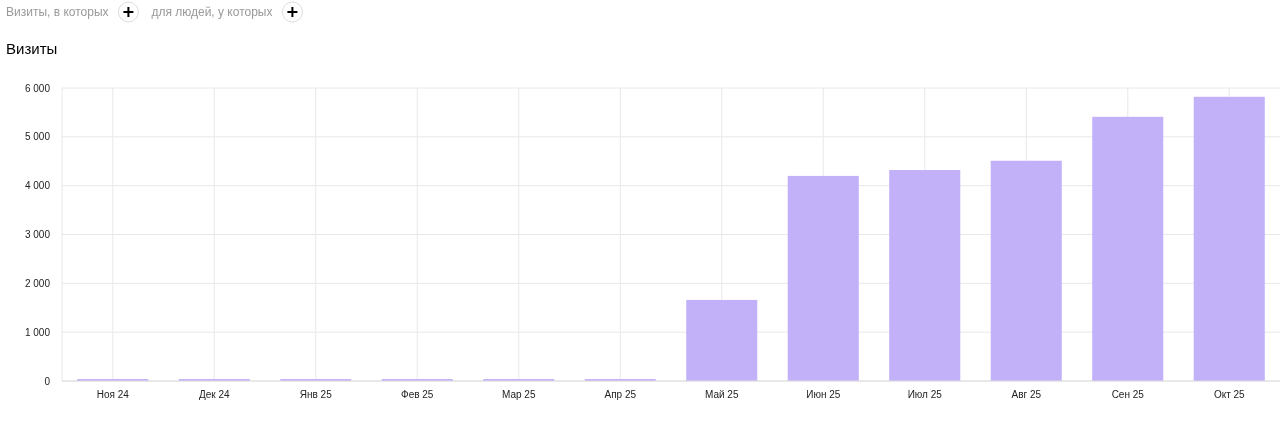 The image size is (1280, 422). What do you see at coordinates (37, 332) in the screenshot?
I see `y-tick-label: 1 000` at bounding box center [37, 332].